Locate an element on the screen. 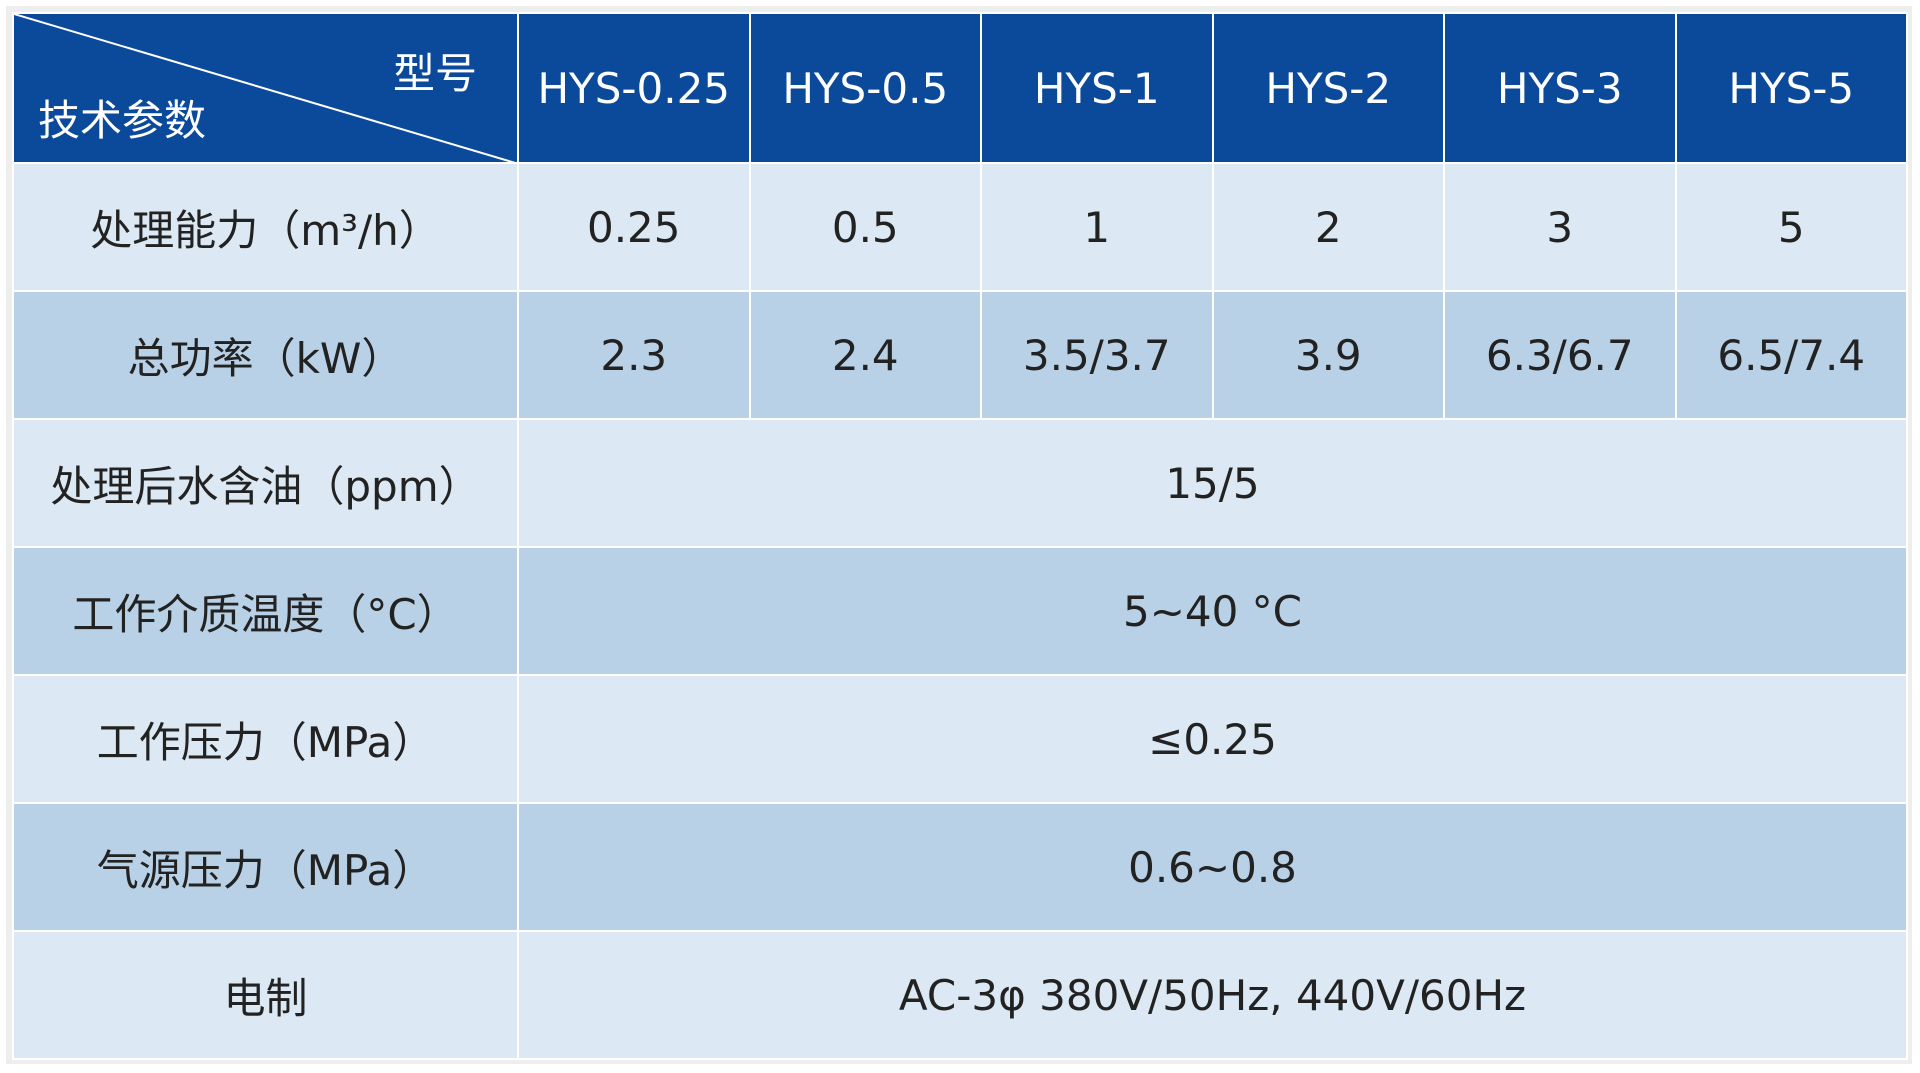 This screenshot has height=1073, width=1920. corner-top: 型号 is located at coordinates (434, 73).